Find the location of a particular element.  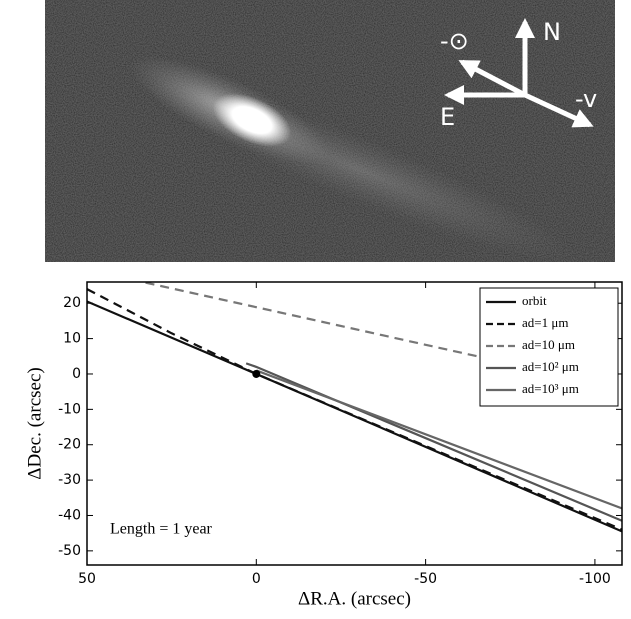

compass-label: E is located at coordinates (447, 117).